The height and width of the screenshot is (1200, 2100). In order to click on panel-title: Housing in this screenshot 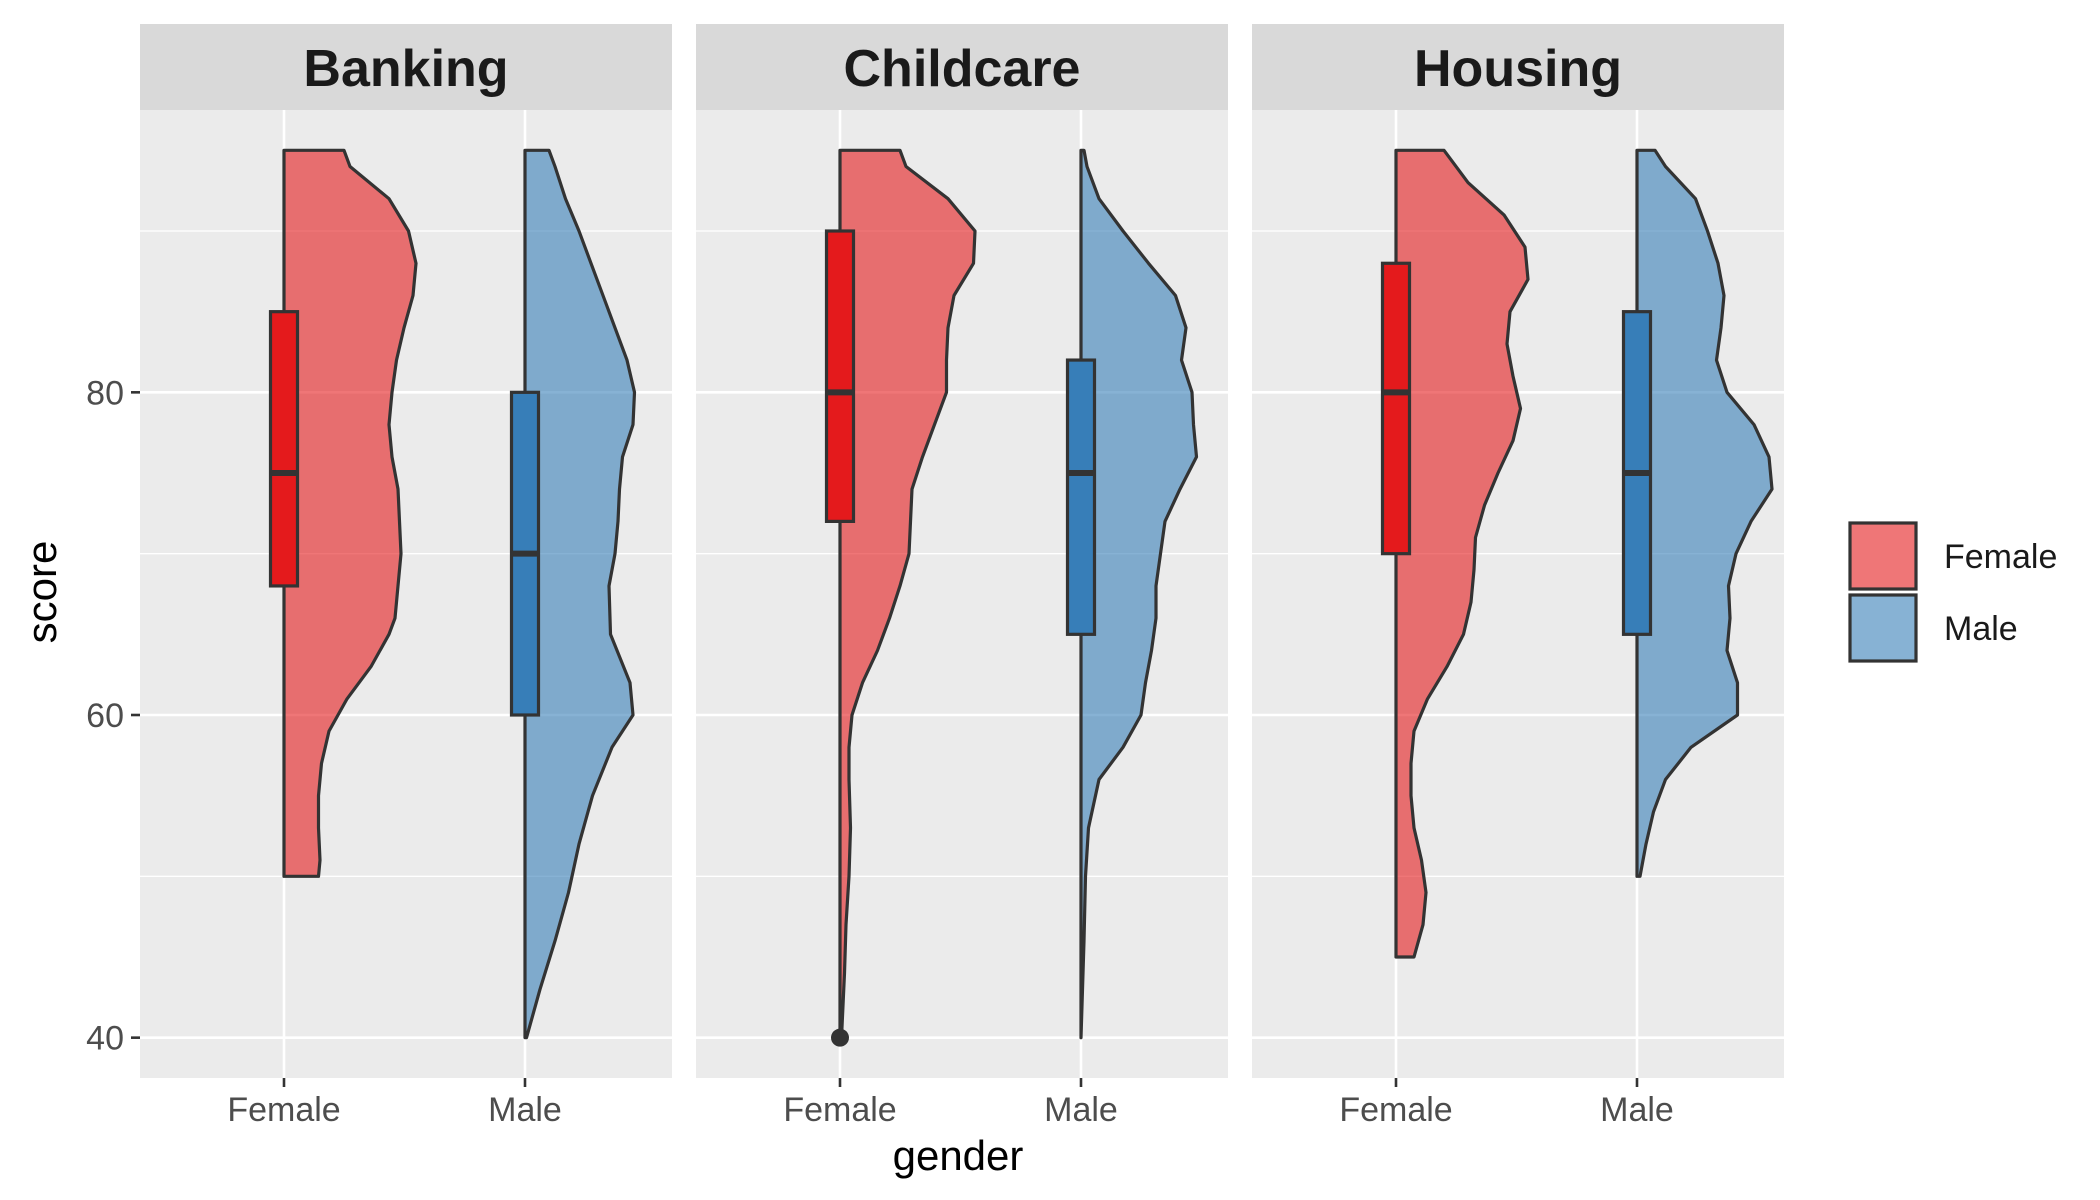, I will do `click(1518, 69)`.